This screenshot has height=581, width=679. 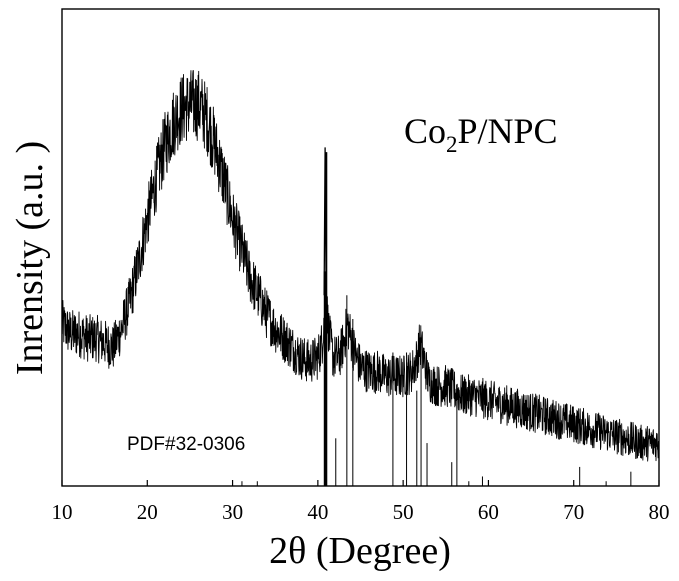 What do you see at coordinates (360, 551) in the screenshot?
I see `x-axis-label: 2θ (Degree)` at bounding box center [360, 551].